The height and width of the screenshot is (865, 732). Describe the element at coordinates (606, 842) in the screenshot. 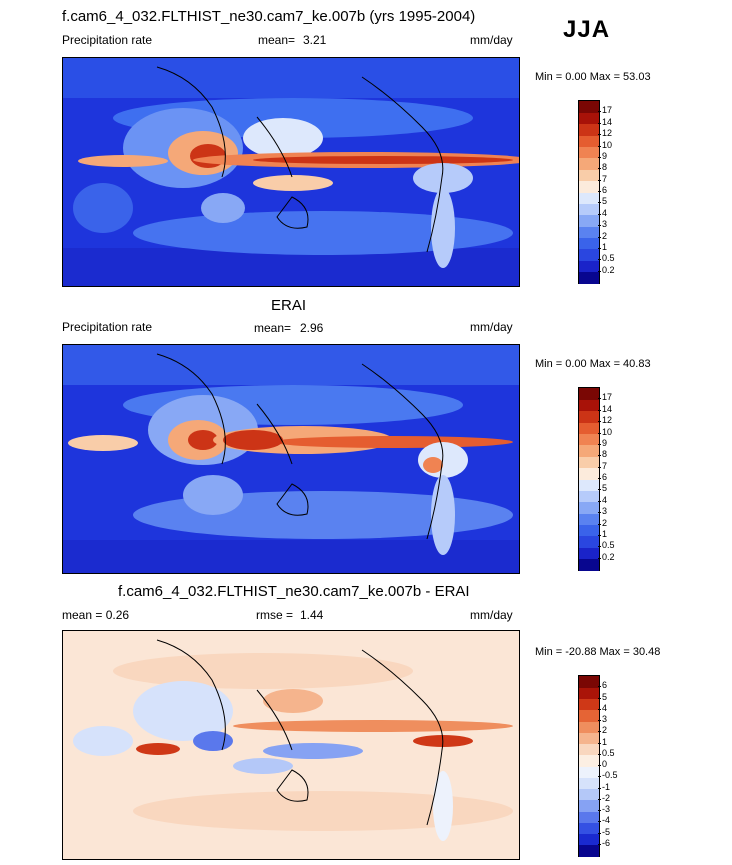

I see `colorbar-tick-label: -6` at that location.